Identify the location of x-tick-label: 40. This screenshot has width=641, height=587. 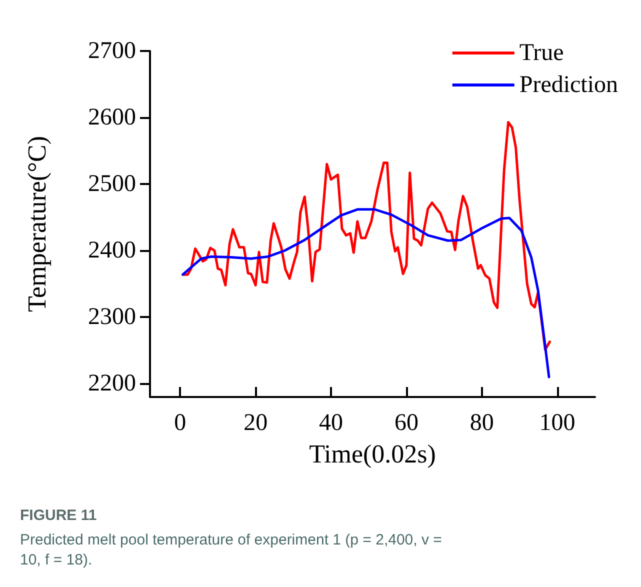
(331, 423).